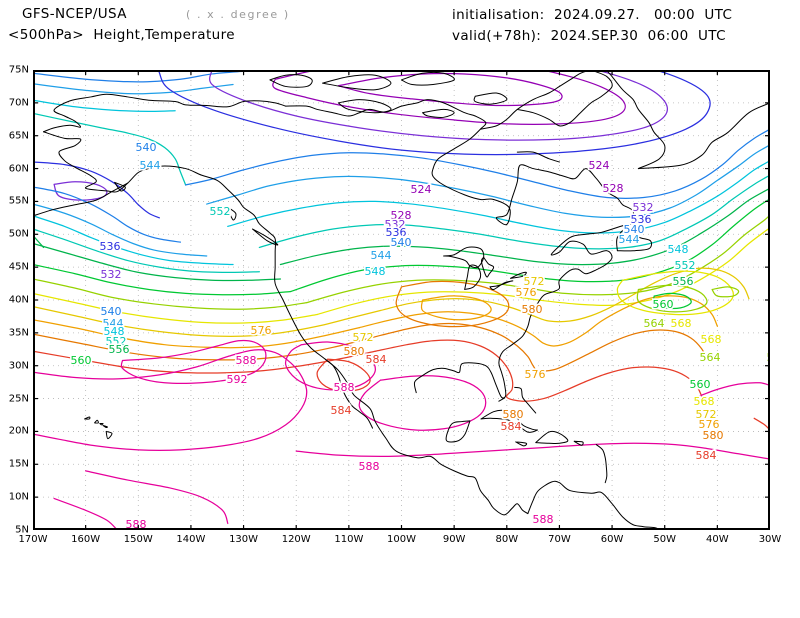 This screenshot has height=618, width=800. I want to click on y-axis-tick-label: 5N, so click(22, 530).